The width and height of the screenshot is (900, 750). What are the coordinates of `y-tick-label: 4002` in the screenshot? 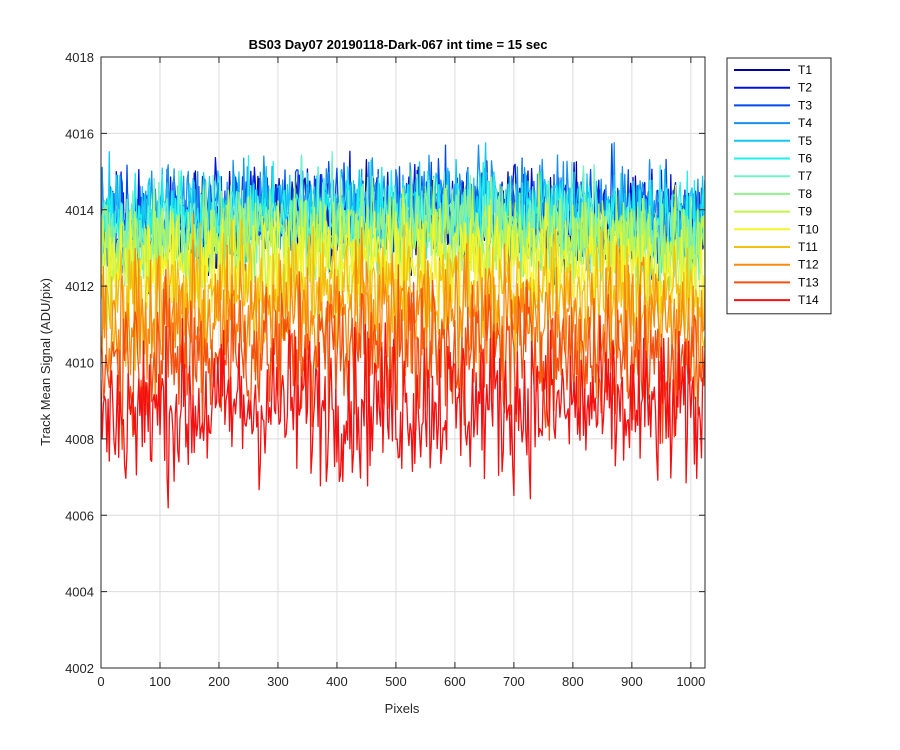 It's located at (79, 668).